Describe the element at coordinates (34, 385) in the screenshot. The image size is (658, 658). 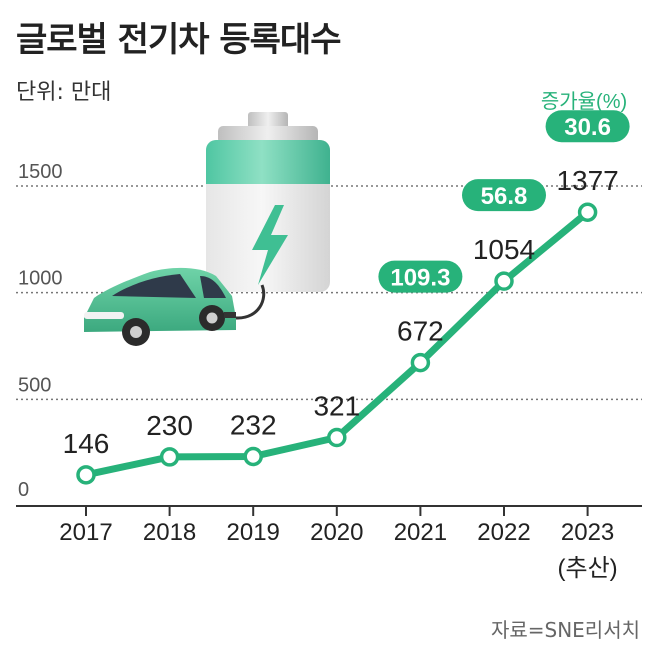
I see `y-tick-label: 500` at that location.